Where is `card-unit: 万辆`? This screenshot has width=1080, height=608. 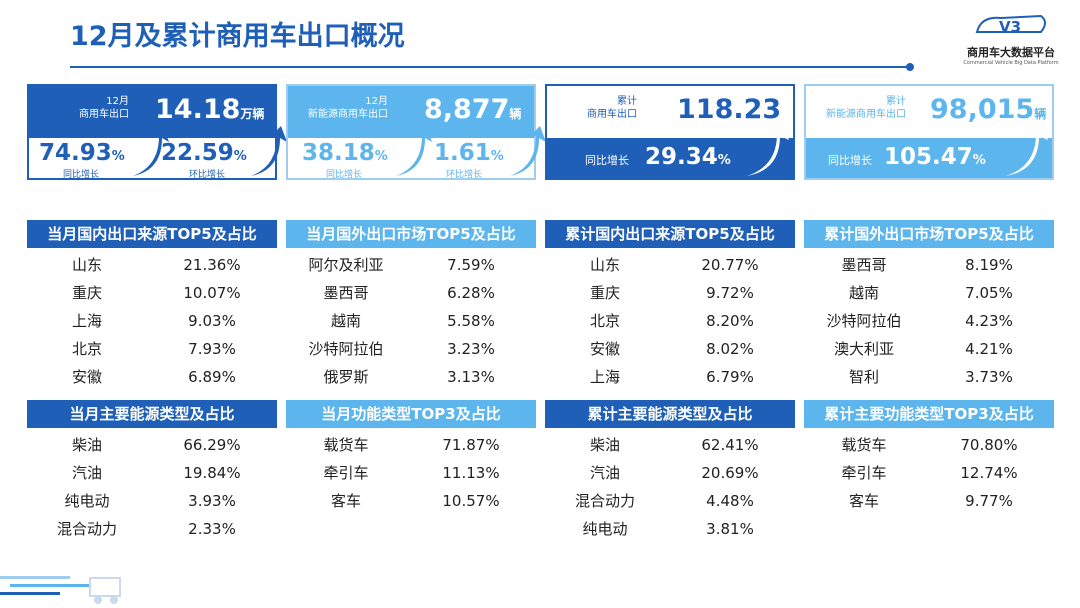 card-unit: 万辆 is located at coordinates (252, 114).